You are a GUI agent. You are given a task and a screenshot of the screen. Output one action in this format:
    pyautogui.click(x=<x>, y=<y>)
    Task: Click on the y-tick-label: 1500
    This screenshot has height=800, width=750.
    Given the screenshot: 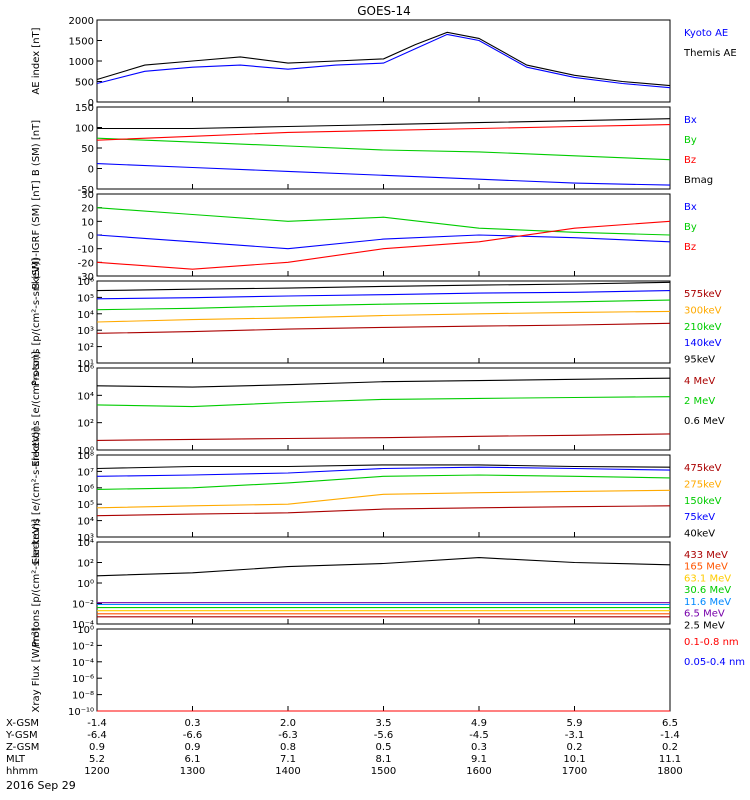 What is the action you would take?
    pyautogui.click(x=81, y=42)
    